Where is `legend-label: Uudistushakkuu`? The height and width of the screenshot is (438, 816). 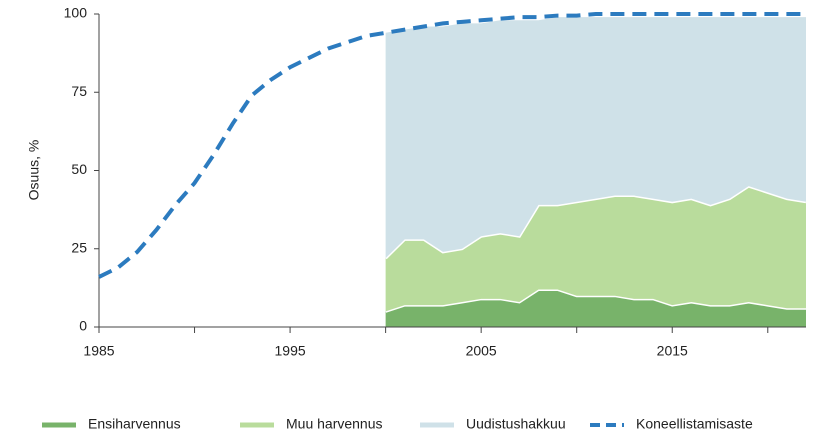
legend-label: Uudistushakkuu is located at coordinates (516, 424).